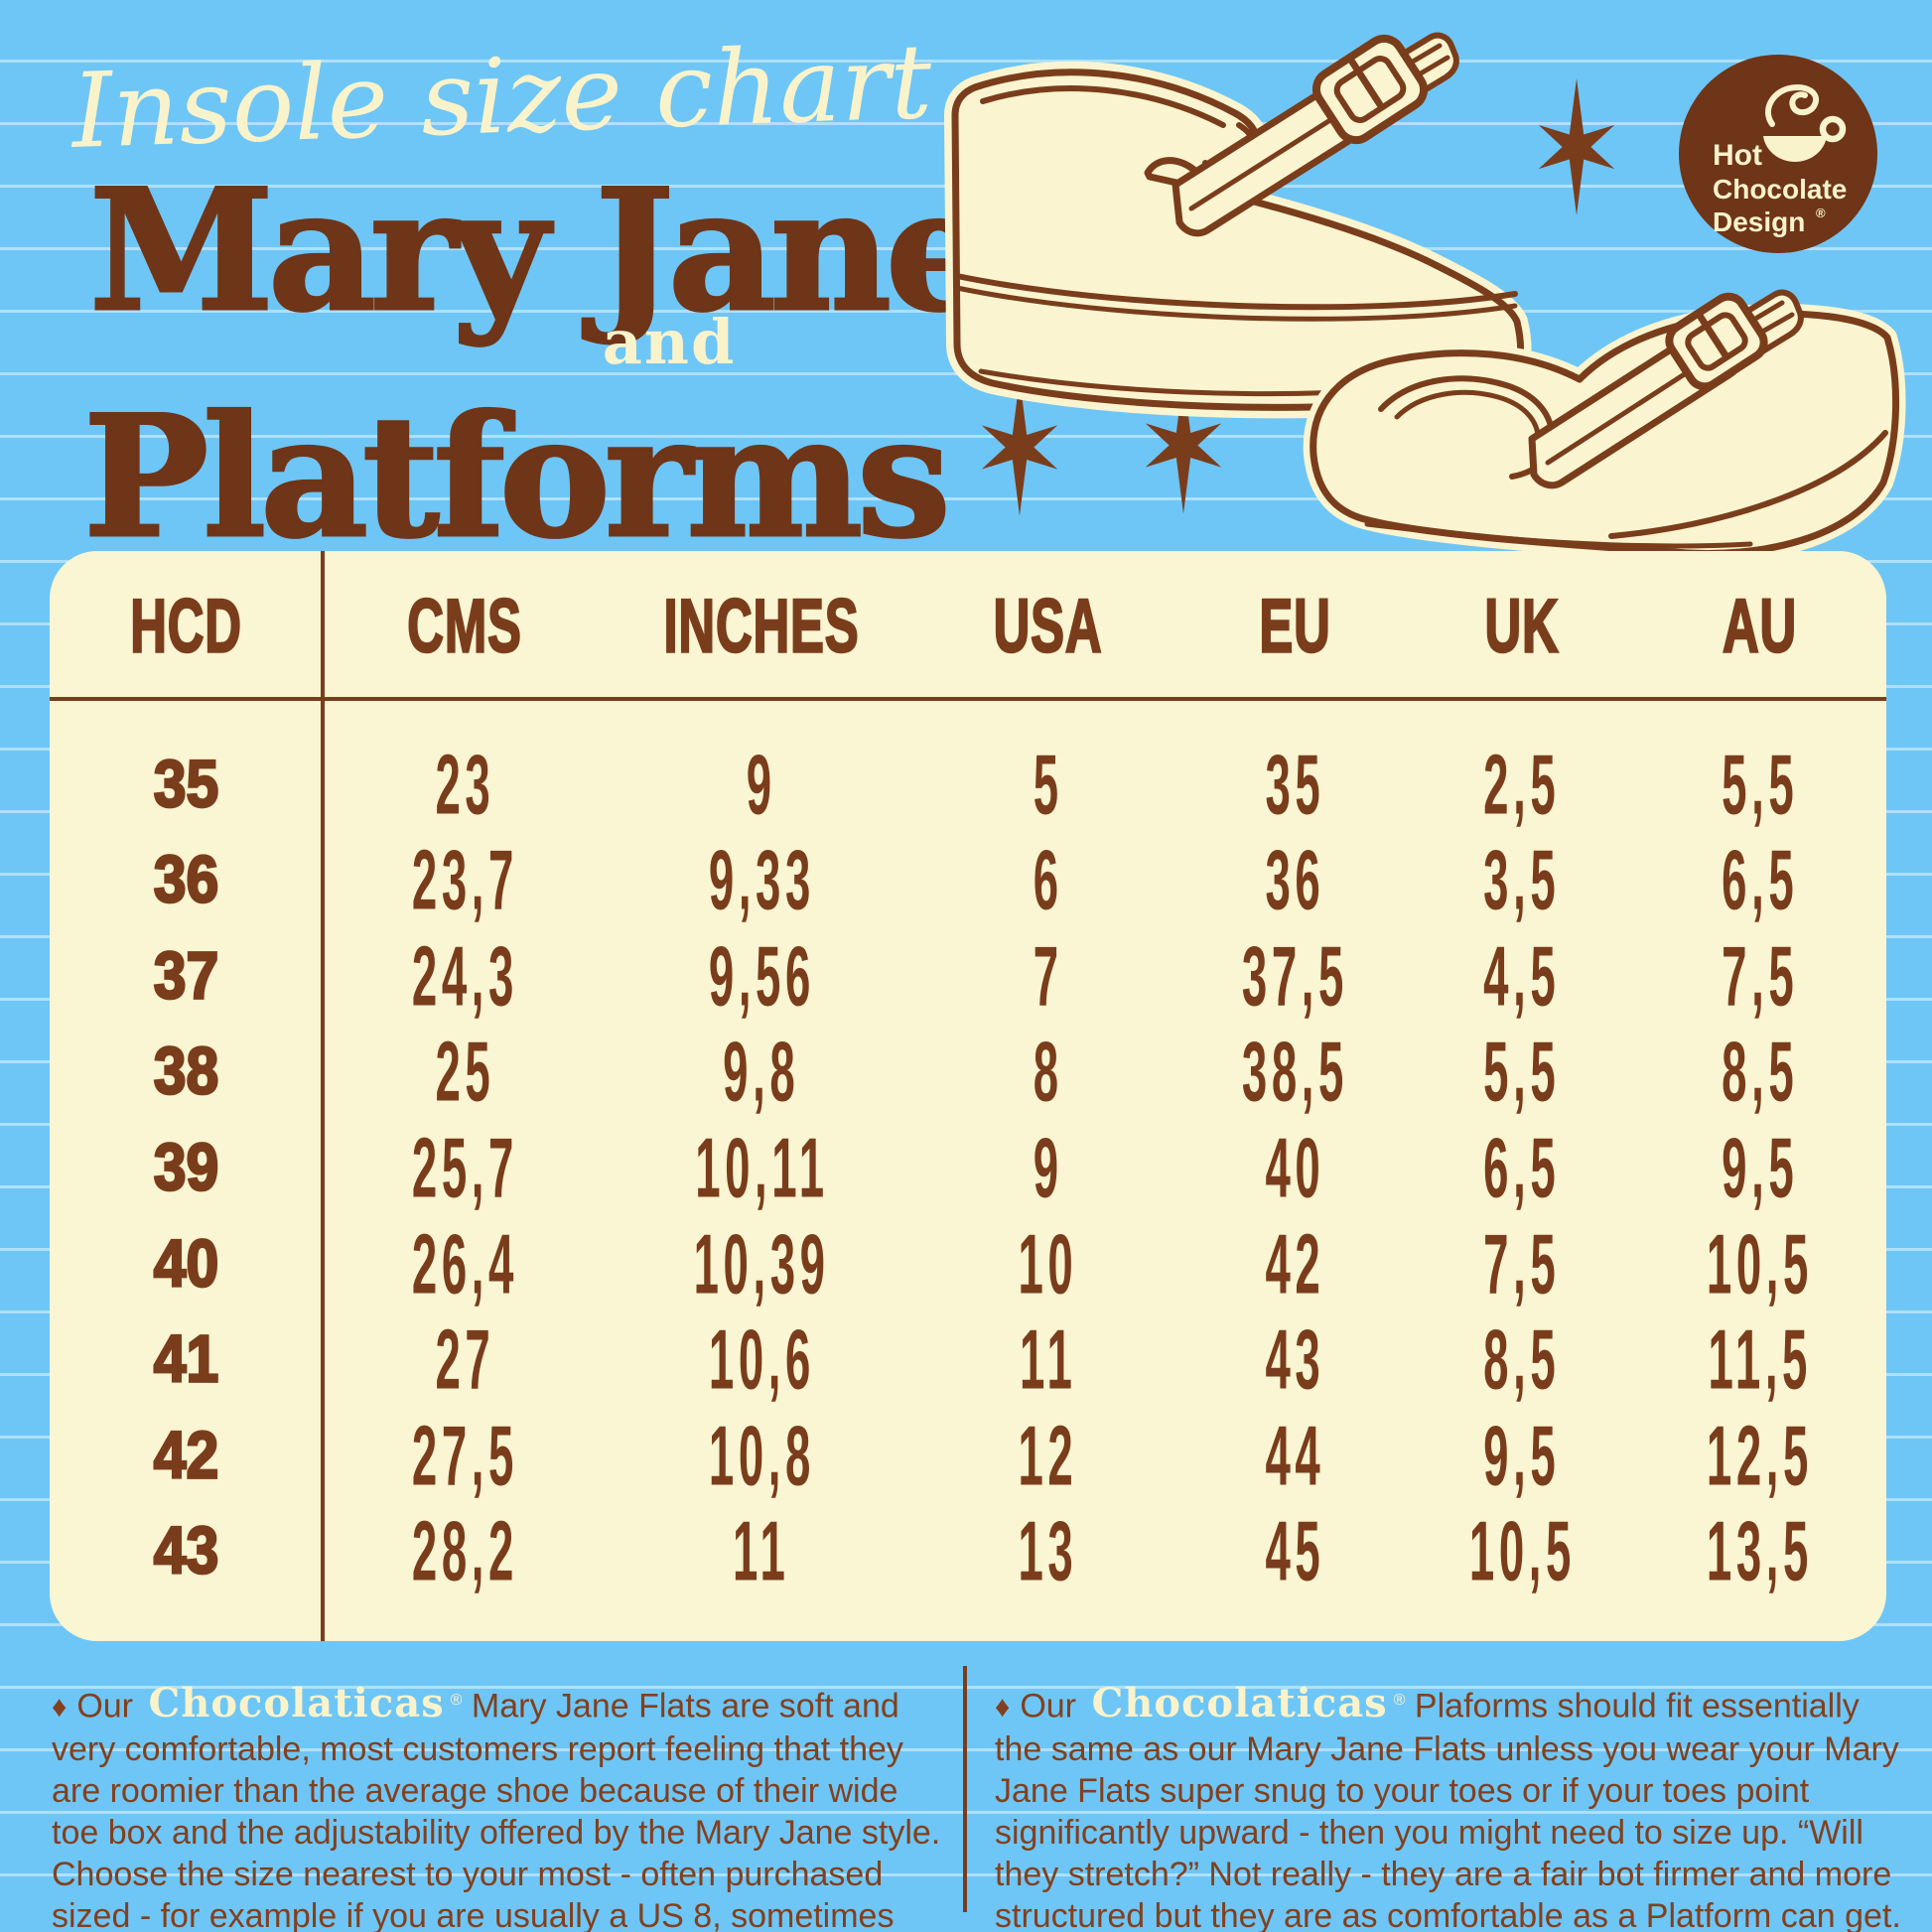  I want to click on footnote-divider-line, so click(965, 1789).